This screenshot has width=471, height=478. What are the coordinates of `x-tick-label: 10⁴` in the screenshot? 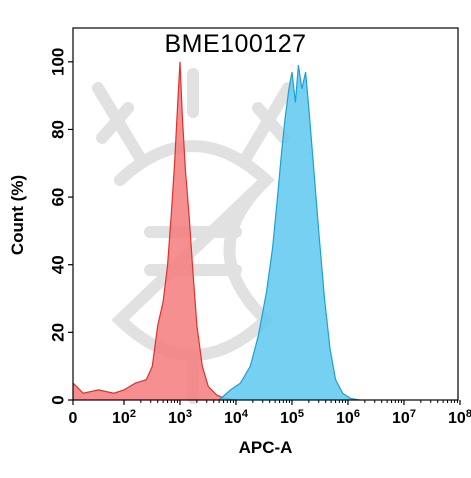 It's located at (236, 417).